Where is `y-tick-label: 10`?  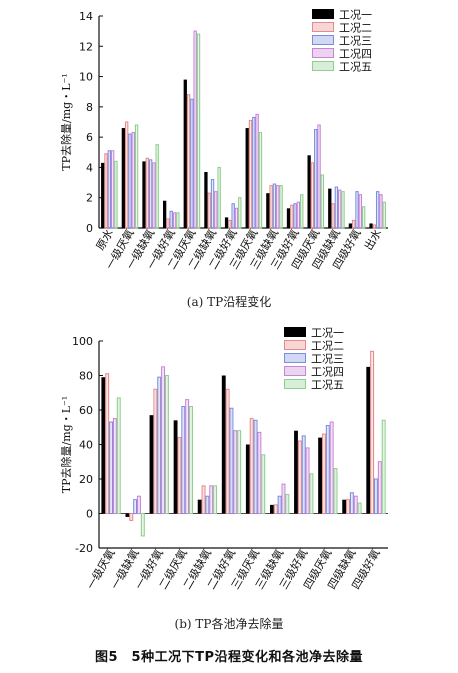
y-tick-label: 10 is located at coordinates (86, 77).